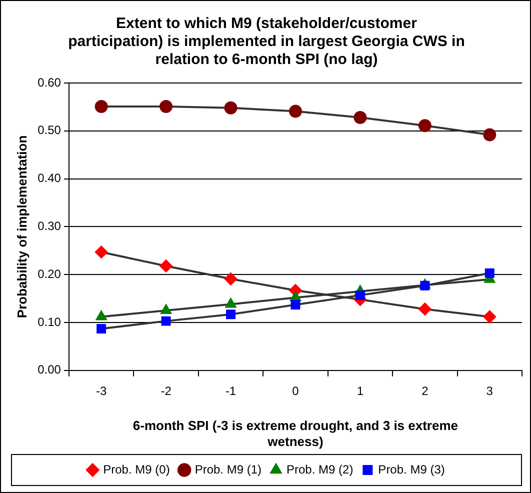  Describe the element at coordinates (295, 433) in the screenshot. I see `x-axis-title: 6-month SPI (-3 is extreme drought, and 3 is extreme wetness)` at that location.